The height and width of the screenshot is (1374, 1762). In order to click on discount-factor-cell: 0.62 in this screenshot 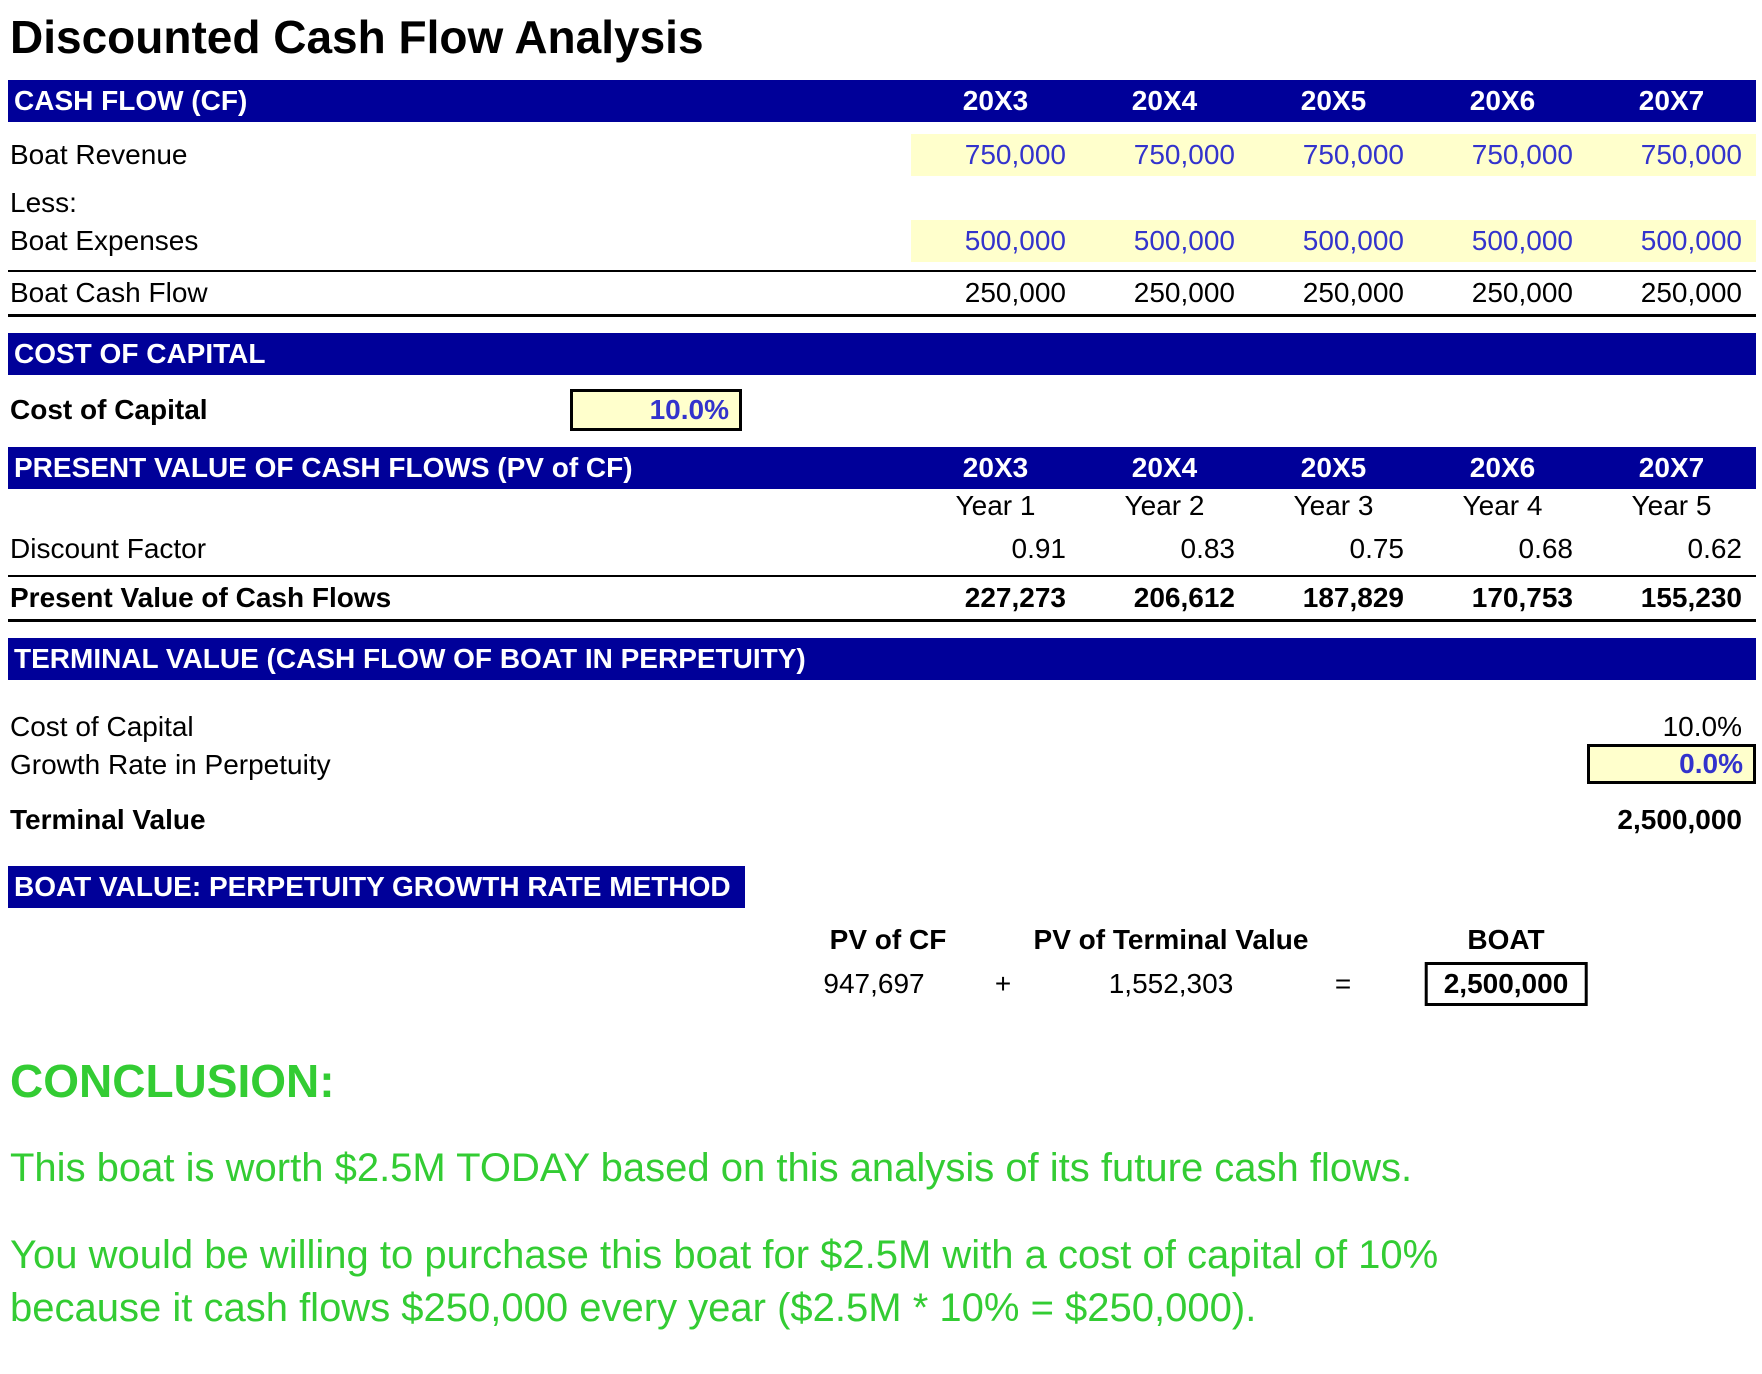, I will do `click(1715, 548)`.